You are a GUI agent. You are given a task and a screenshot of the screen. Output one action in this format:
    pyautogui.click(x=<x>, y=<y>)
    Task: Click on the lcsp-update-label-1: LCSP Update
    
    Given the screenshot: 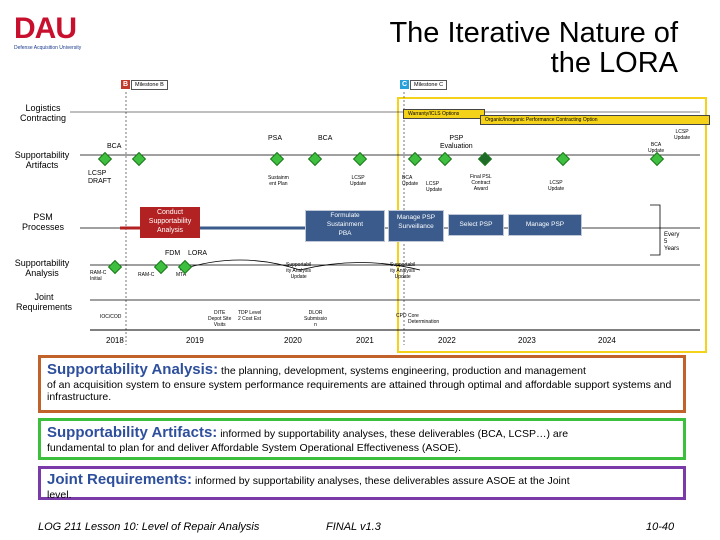 What is the action you would take?
    pyautogui.click(x=358, y=181)
    